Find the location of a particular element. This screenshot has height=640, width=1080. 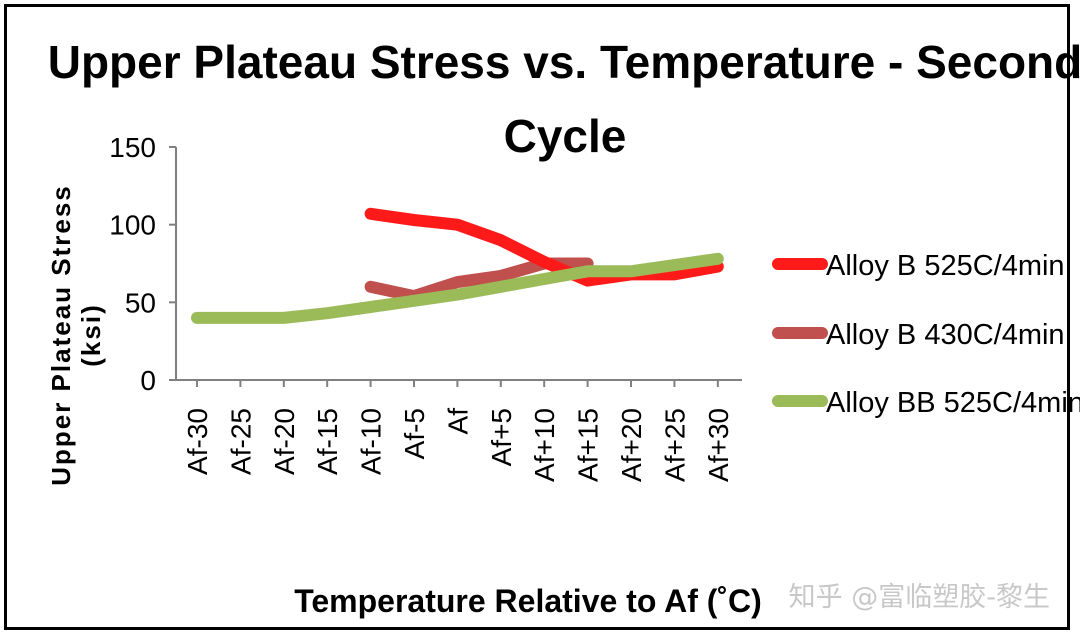

legend-label-1: Alloy B 430C/4min is located at coordinates (945, 335).